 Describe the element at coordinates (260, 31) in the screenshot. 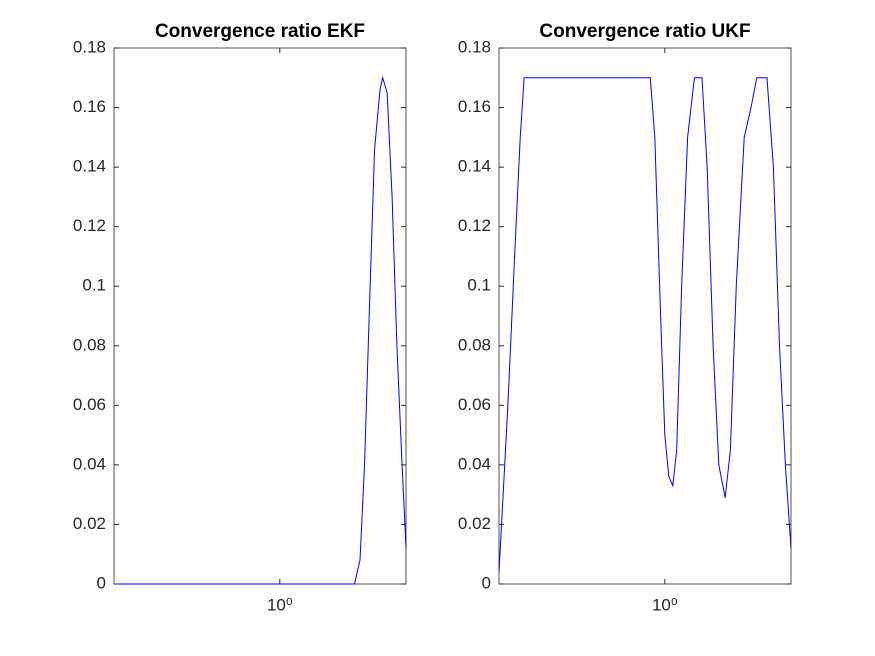

I see `chart-title: Convergence ratio EKF` at that location.